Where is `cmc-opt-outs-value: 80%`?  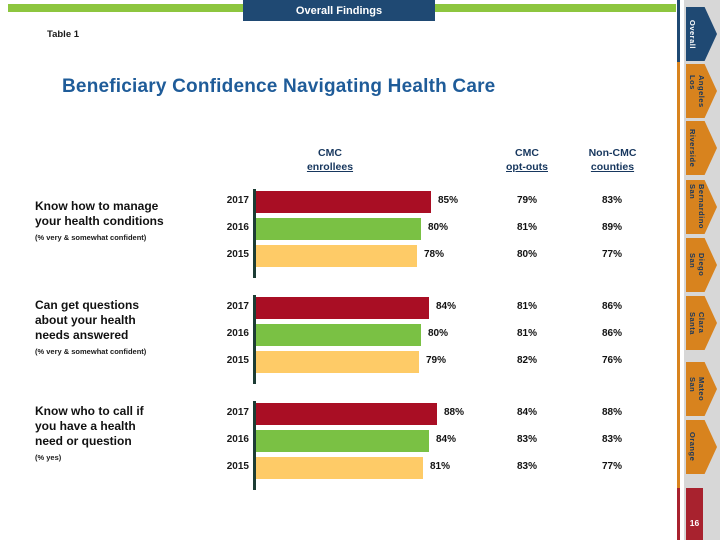 cmc-opt-outs-value: 80% is located at coordinates (526, 254).